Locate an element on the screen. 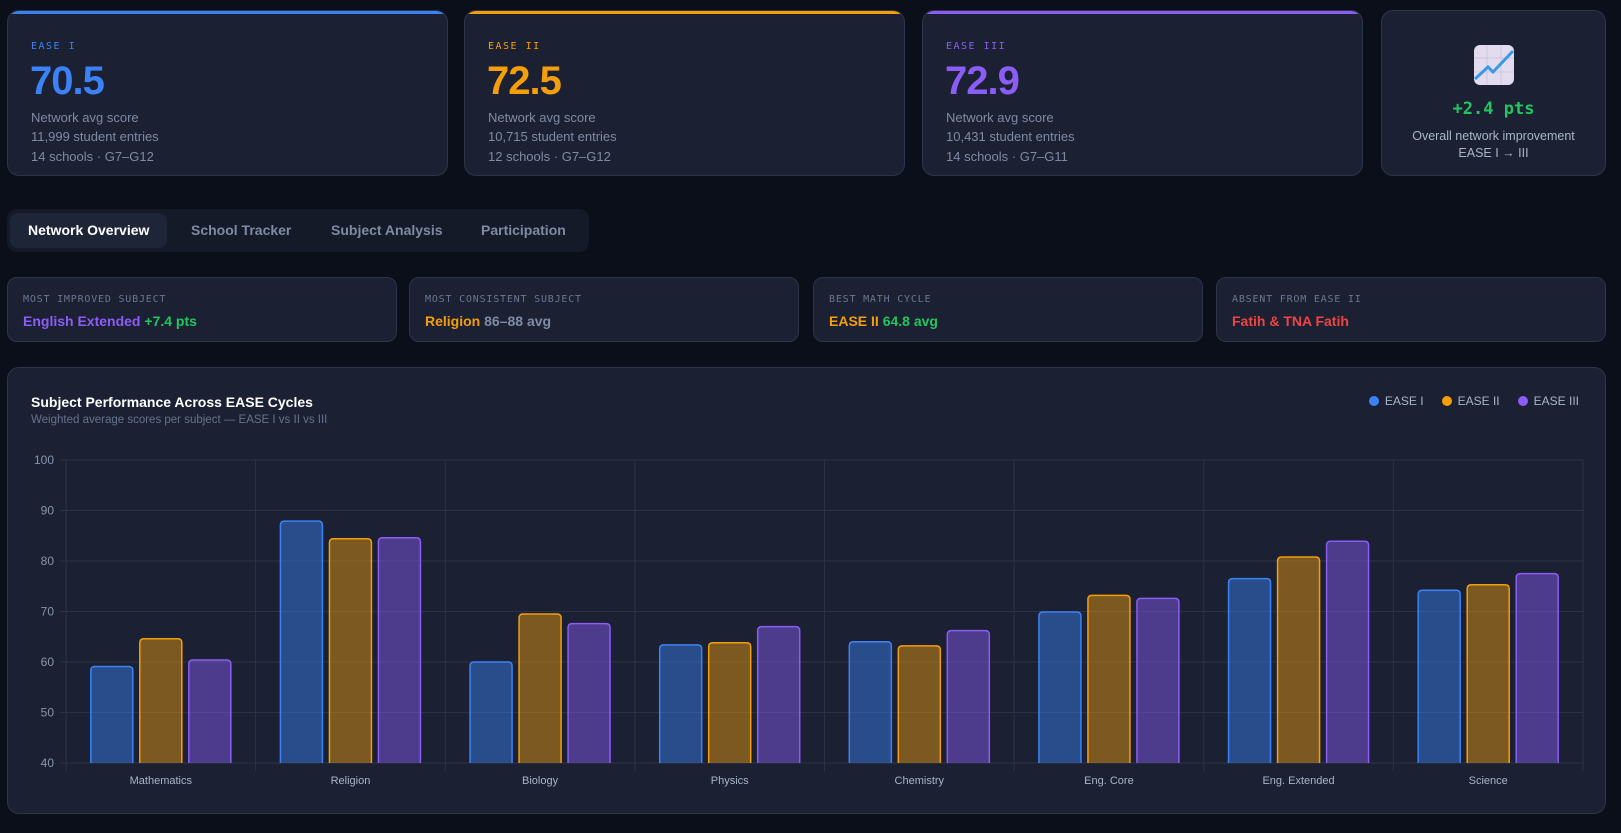  legend-item: EASE I is located at coordinates (1396, 401).